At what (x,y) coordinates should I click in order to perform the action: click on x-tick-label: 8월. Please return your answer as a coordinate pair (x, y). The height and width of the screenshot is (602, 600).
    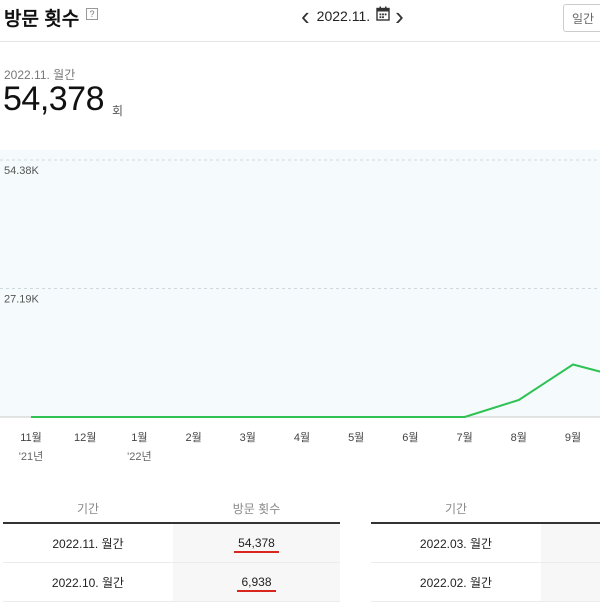
    Looking at the image, I should click on (519, 437).